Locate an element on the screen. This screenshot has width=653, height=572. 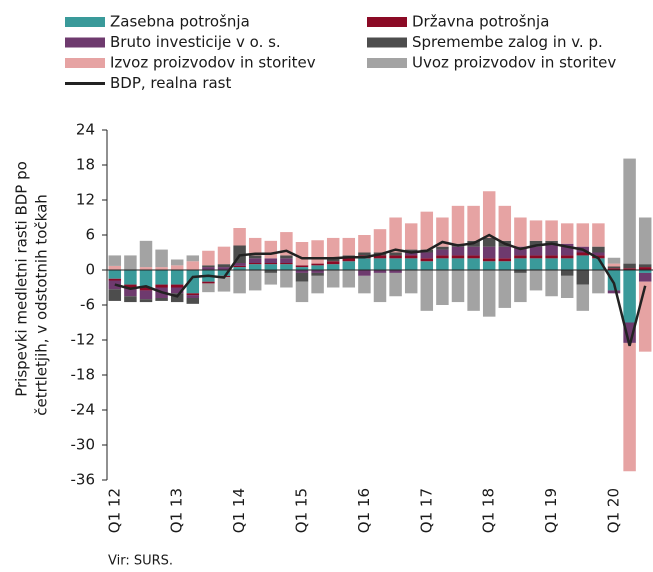
legend-label: Izvoz proizvodov in storitev is located at coordinates (213, 63).